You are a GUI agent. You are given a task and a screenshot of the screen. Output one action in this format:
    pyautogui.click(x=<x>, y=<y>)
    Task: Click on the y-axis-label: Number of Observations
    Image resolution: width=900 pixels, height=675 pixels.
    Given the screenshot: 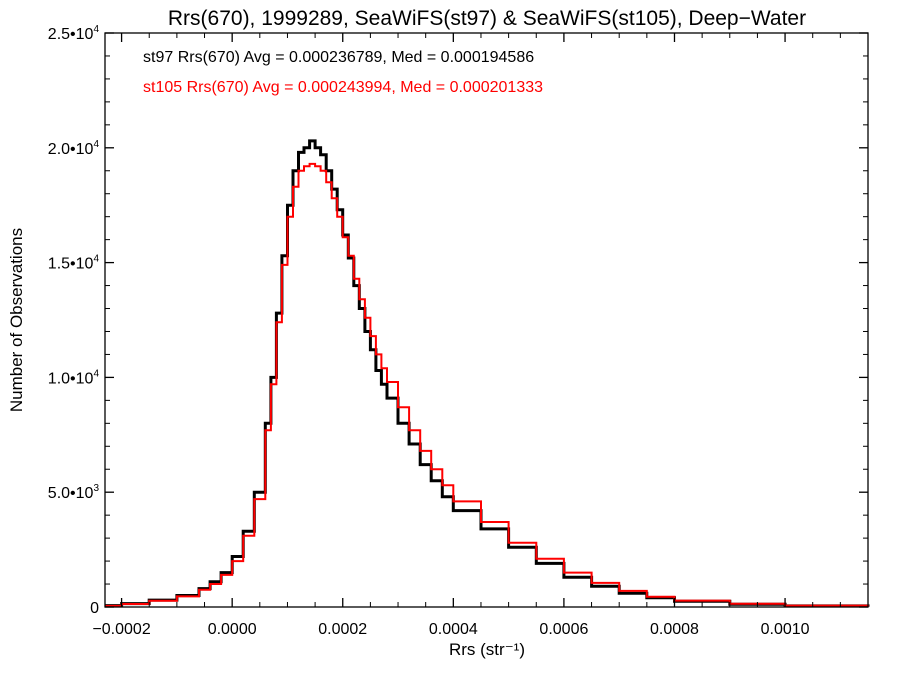 What is the action you would take?
    pyautogui.click(x=16, y=320)
    